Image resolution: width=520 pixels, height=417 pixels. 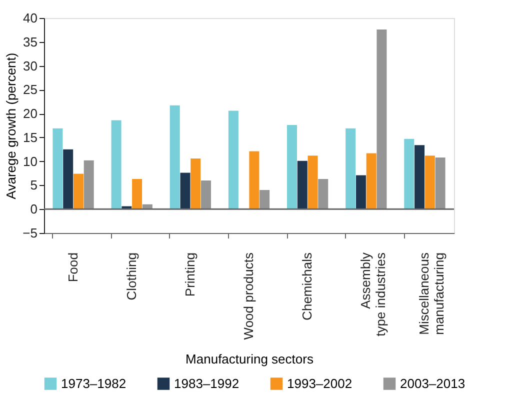 I want to click on y-tick-label: 10, so click(x=30, y=161).